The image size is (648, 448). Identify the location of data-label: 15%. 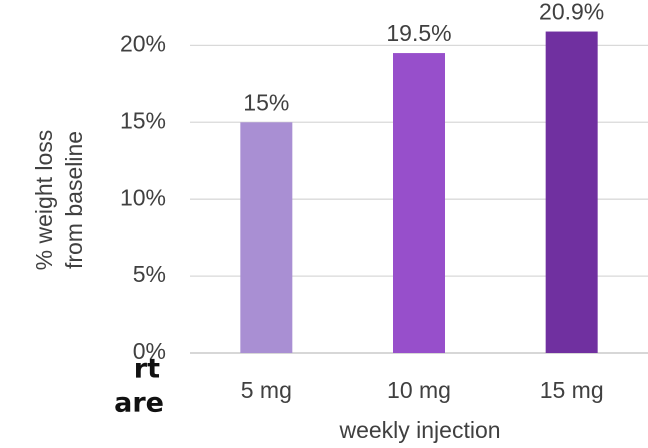
(266, 102).